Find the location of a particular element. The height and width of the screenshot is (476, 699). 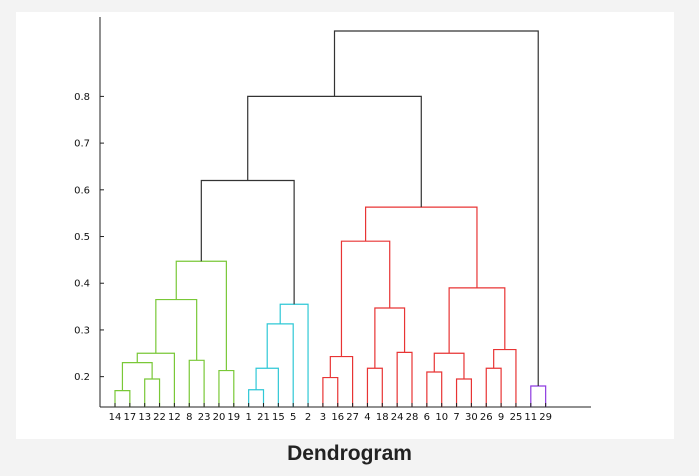

leaf-label: 6 is located at coordinates (427, 417).